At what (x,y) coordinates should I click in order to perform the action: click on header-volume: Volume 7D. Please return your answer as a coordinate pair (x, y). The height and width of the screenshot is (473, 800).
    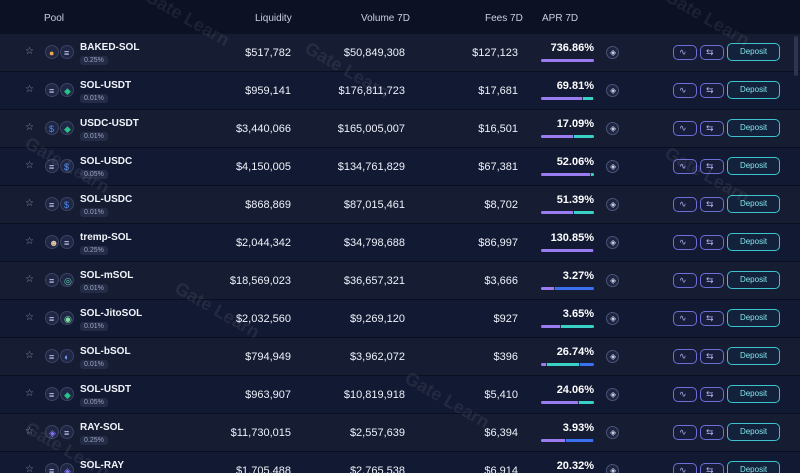
    Looking at the image, I should click on (385, 18).